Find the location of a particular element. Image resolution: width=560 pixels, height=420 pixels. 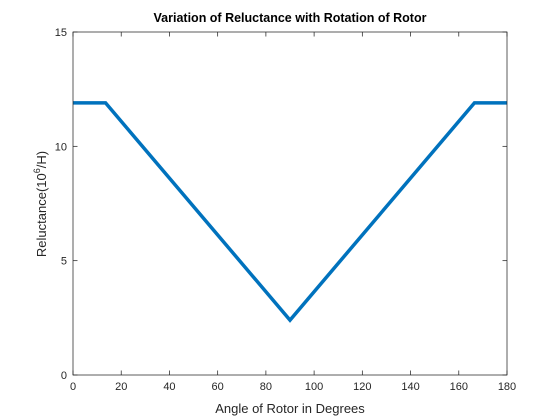

y-axis-label-suffix: /H) is located at coordinates (41, 159).